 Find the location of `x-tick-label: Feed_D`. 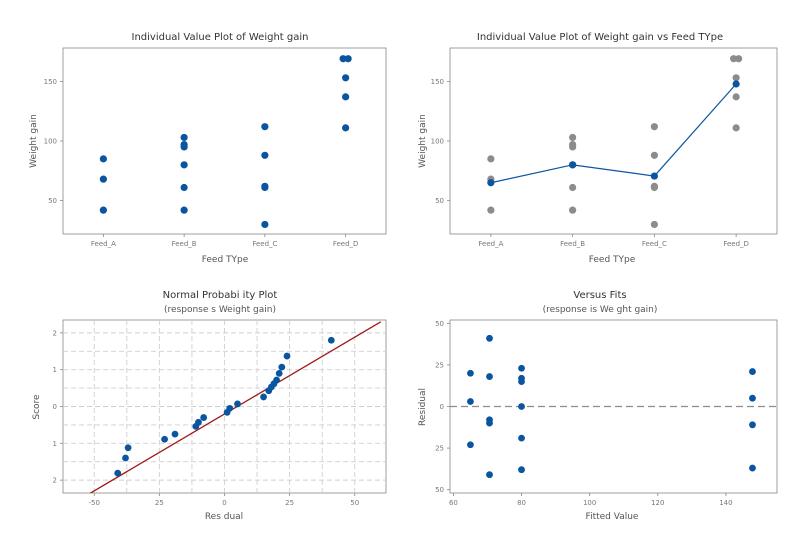

x-tick-label: Feed_D is located at coordinates (736, 244).